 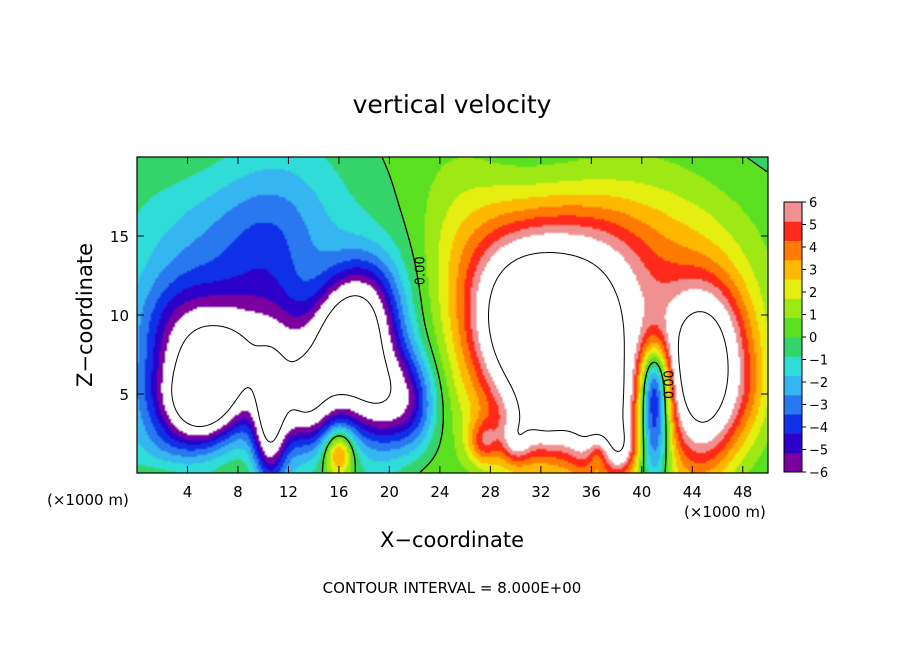 I want to click on y-tick-label: 5, so click(x=124, y=395).